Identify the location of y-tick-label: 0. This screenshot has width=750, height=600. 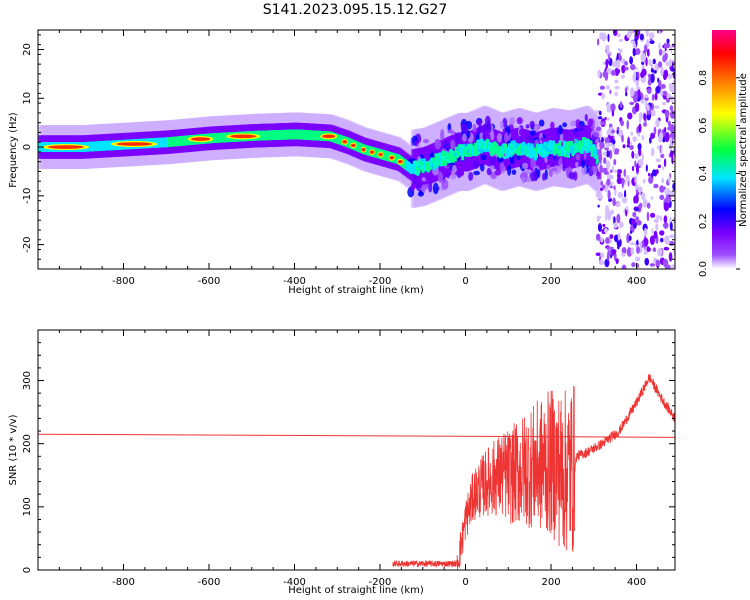
(27, 147).